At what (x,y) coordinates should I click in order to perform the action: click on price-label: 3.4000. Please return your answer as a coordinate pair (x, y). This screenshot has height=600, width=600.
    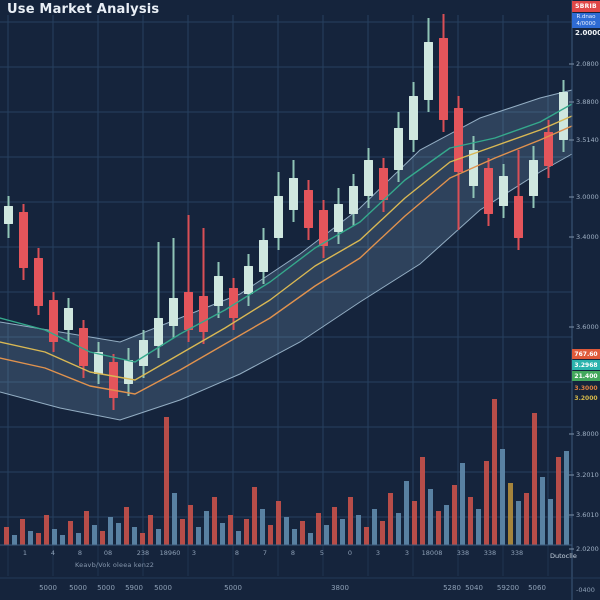
    Looking at the image, I should click on (587, 237).